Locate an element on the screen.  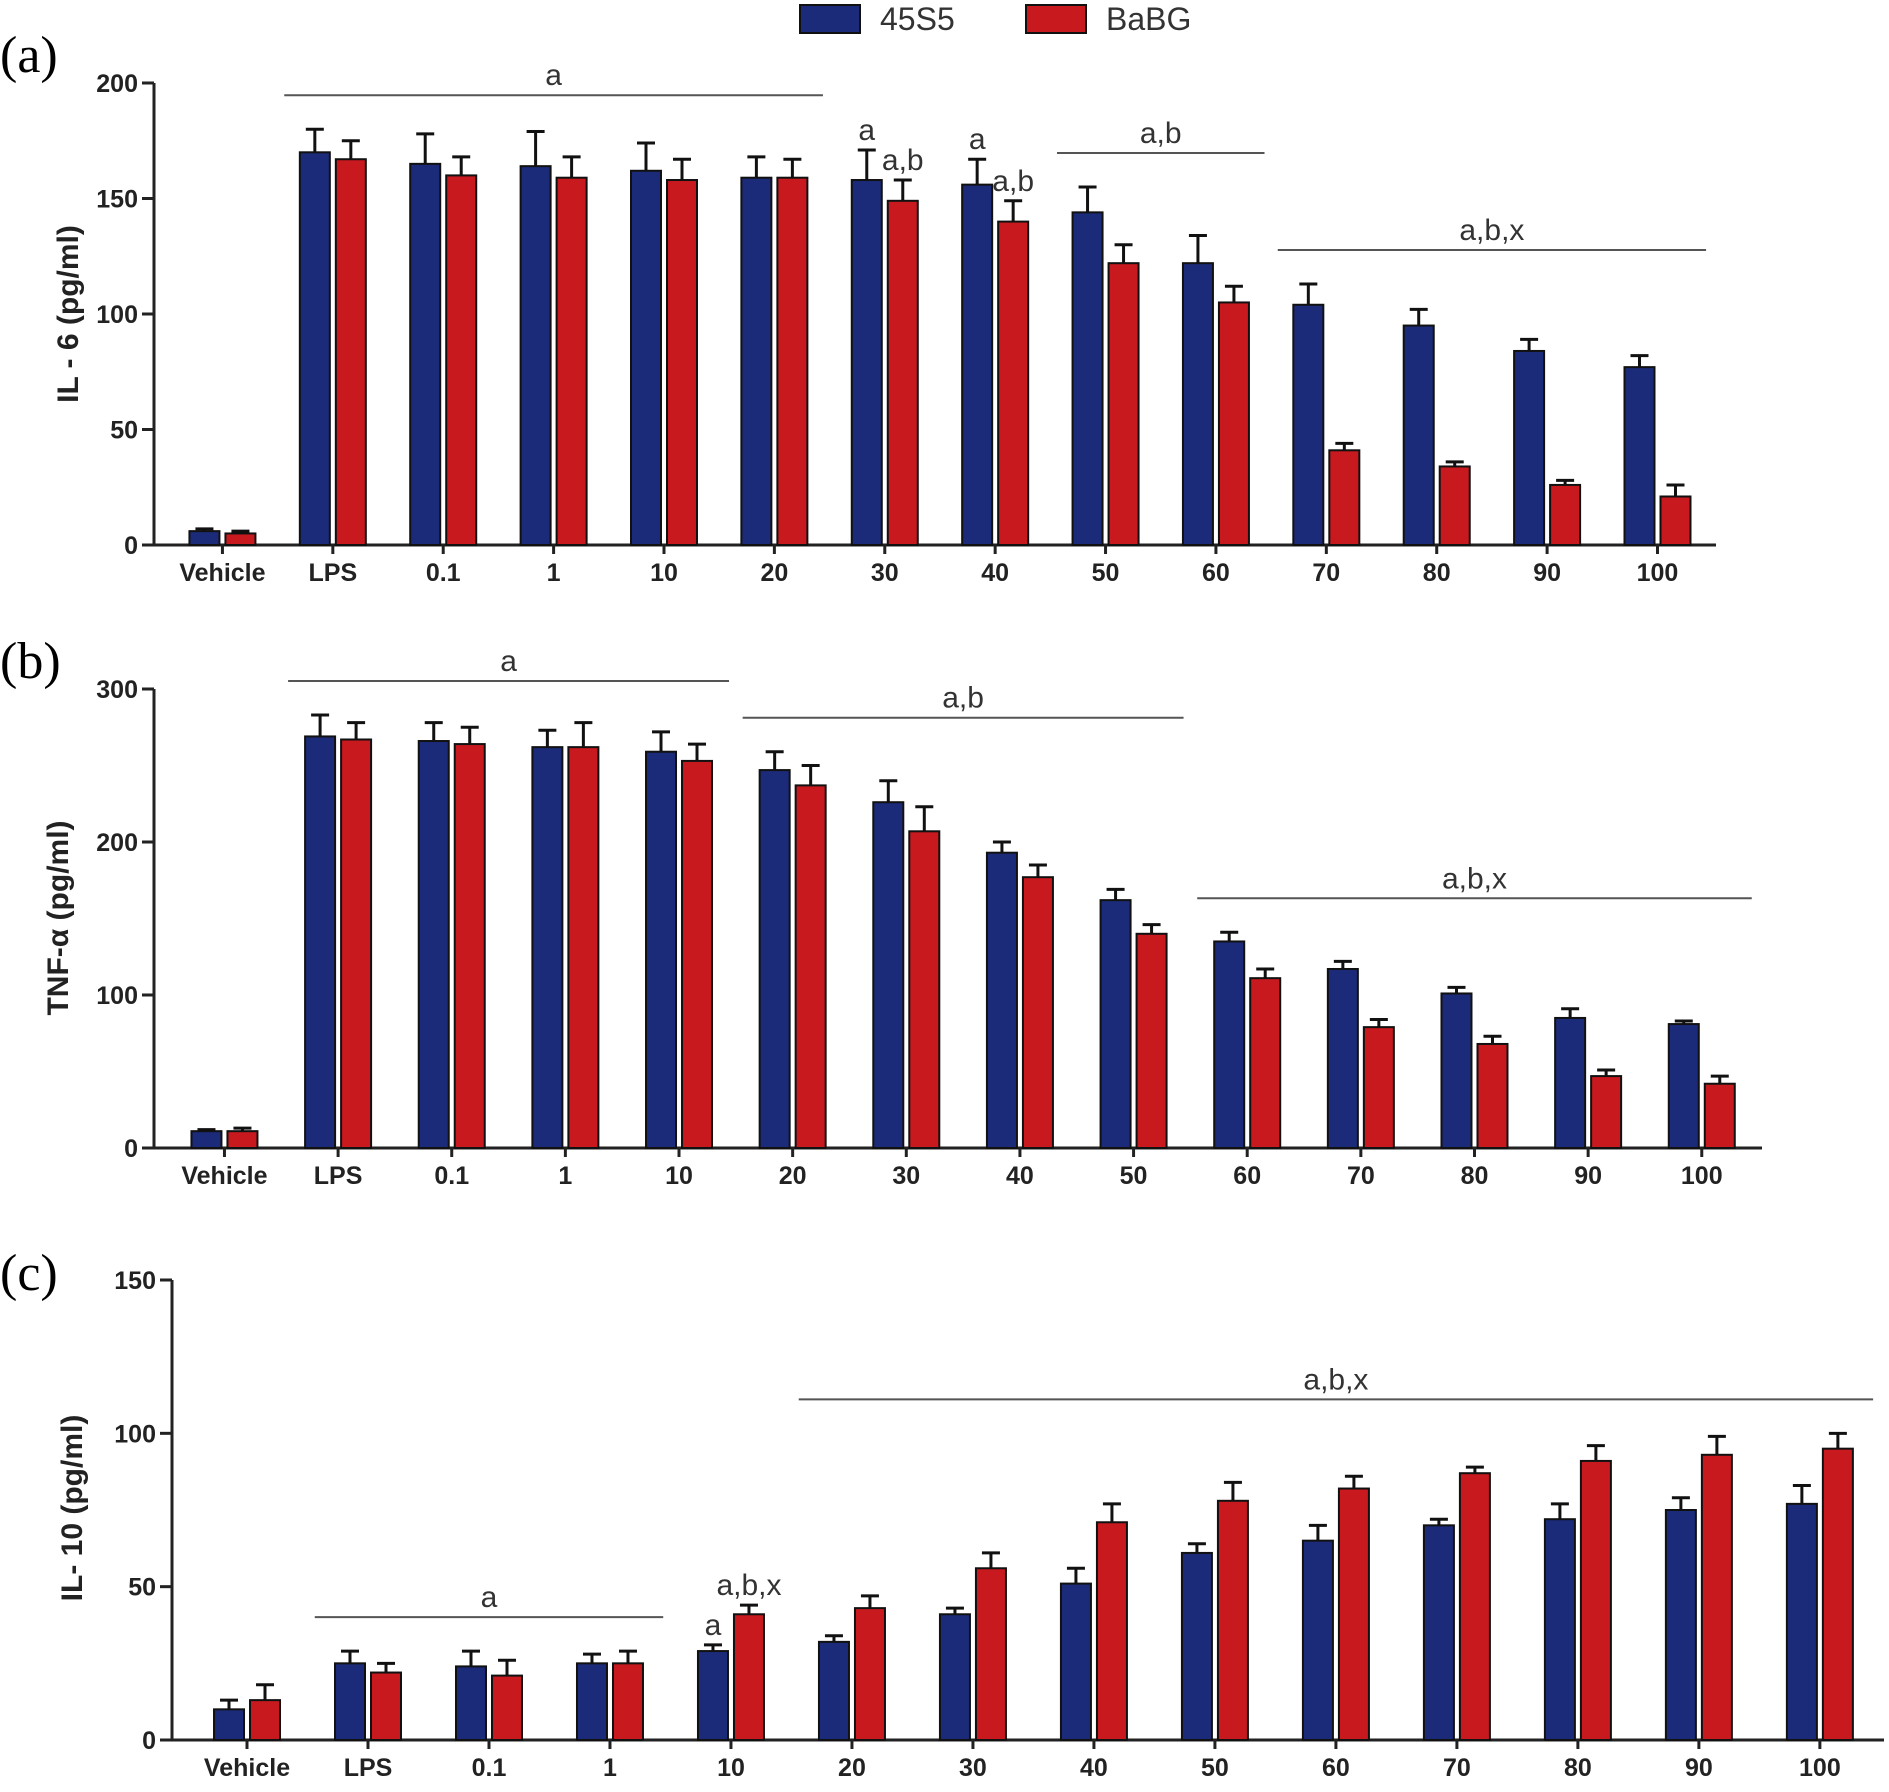
y-tick-label: 150 is located at coordinates (135, 1281).